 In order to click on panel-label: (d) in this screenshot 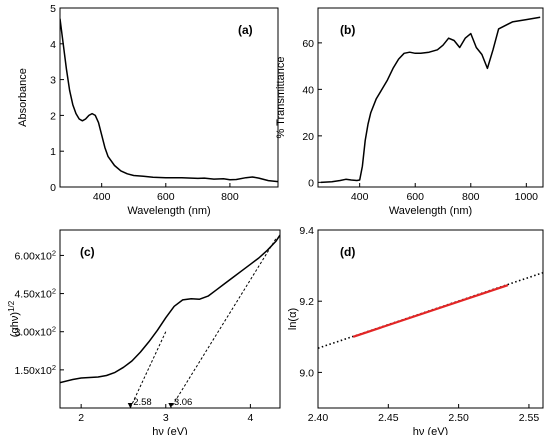, I will do `click(347, 252)`.